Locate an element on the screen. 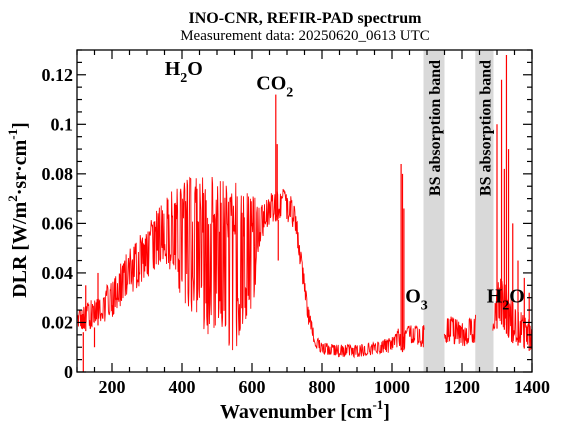 Image resolution: width=567 pixels, height=425 pixels. x-axis-label: Wavenumber [cm-1] is located at coordinates (305, 410).